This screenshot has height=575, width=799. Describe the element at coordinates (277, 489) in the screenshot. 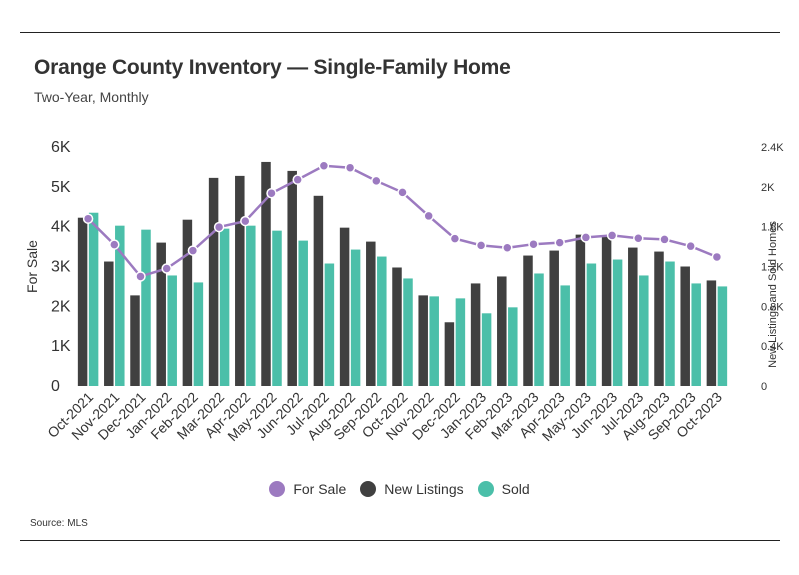

I see `legend-swatch-for-sale` at that location.